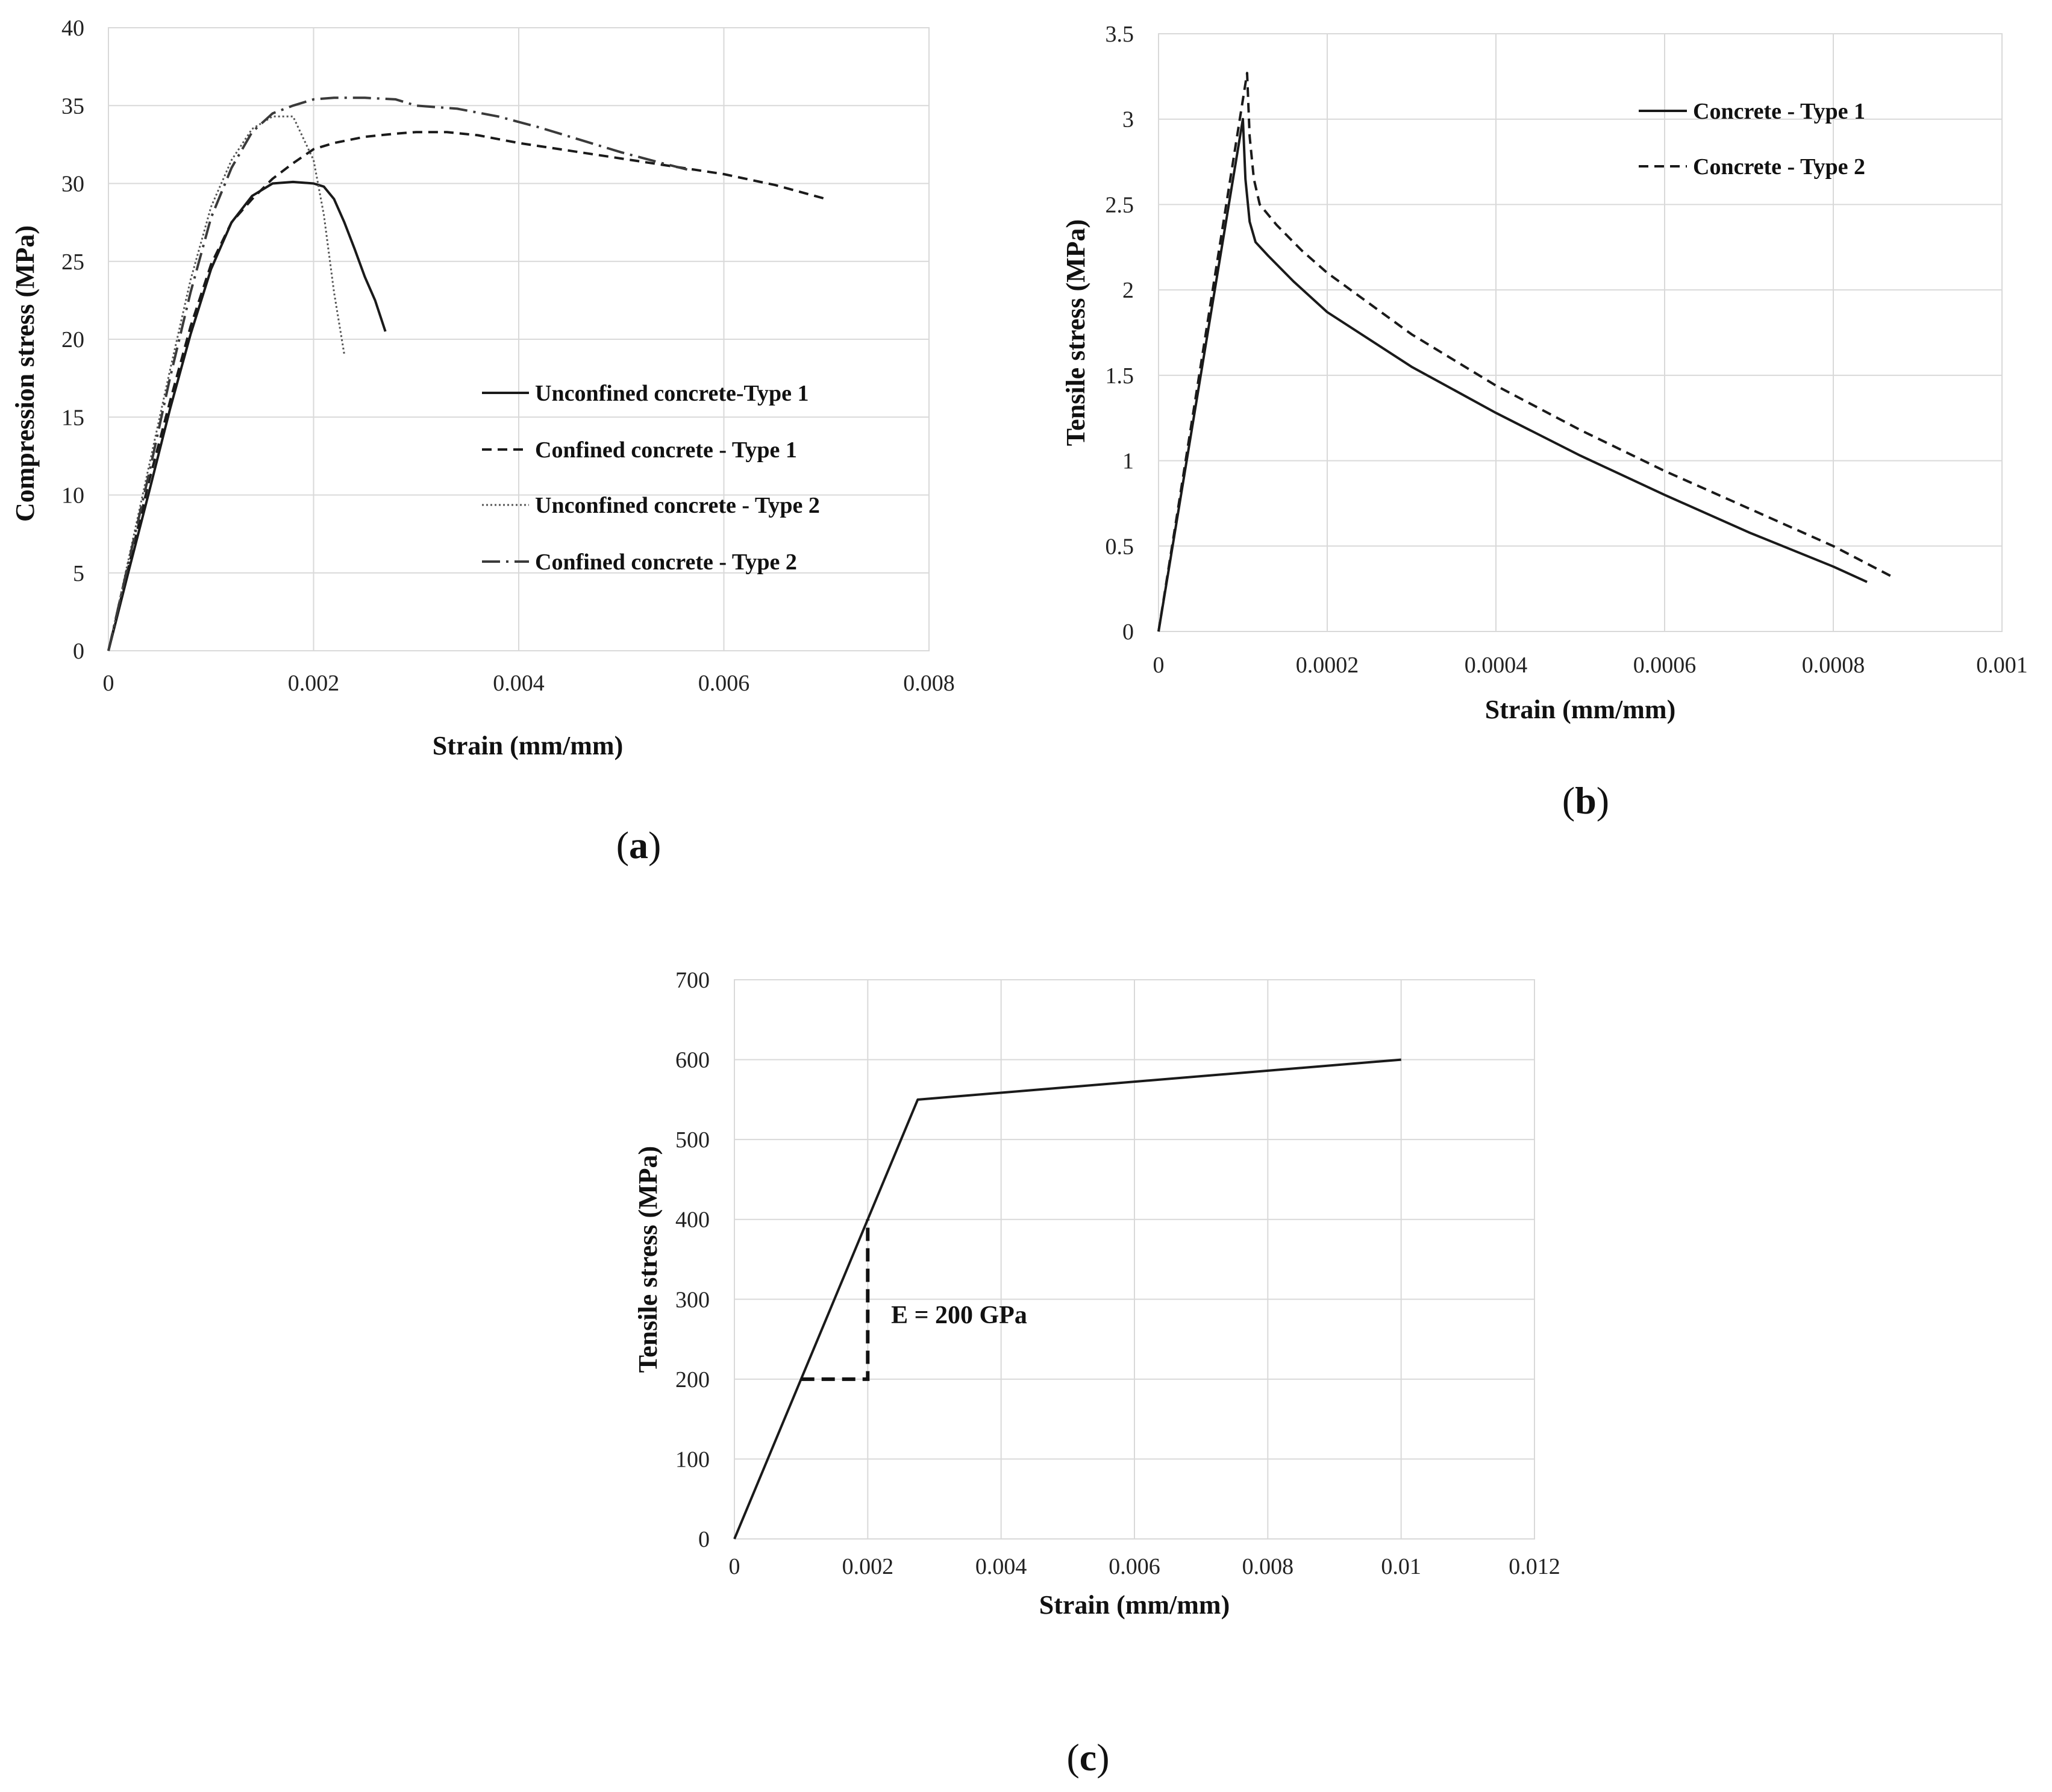 This screenshot has width=2052, height=1792. I want to click on legend-item-a-3: Confined concrete - Type 2, so click(639, 562).